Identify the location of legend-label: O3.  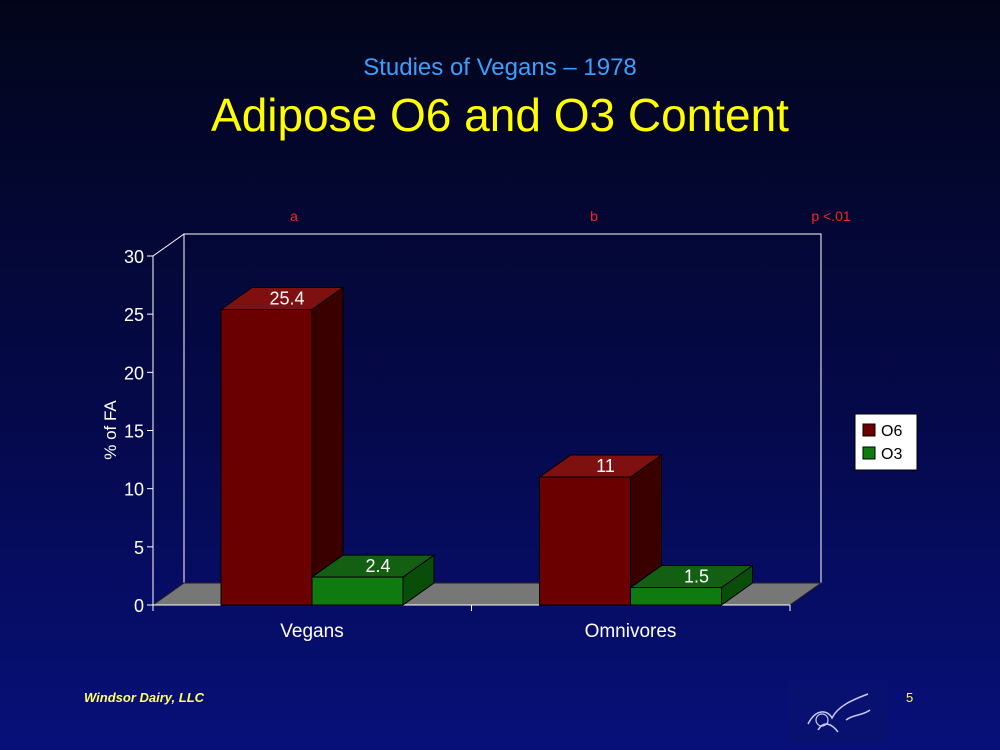
(891, 454).